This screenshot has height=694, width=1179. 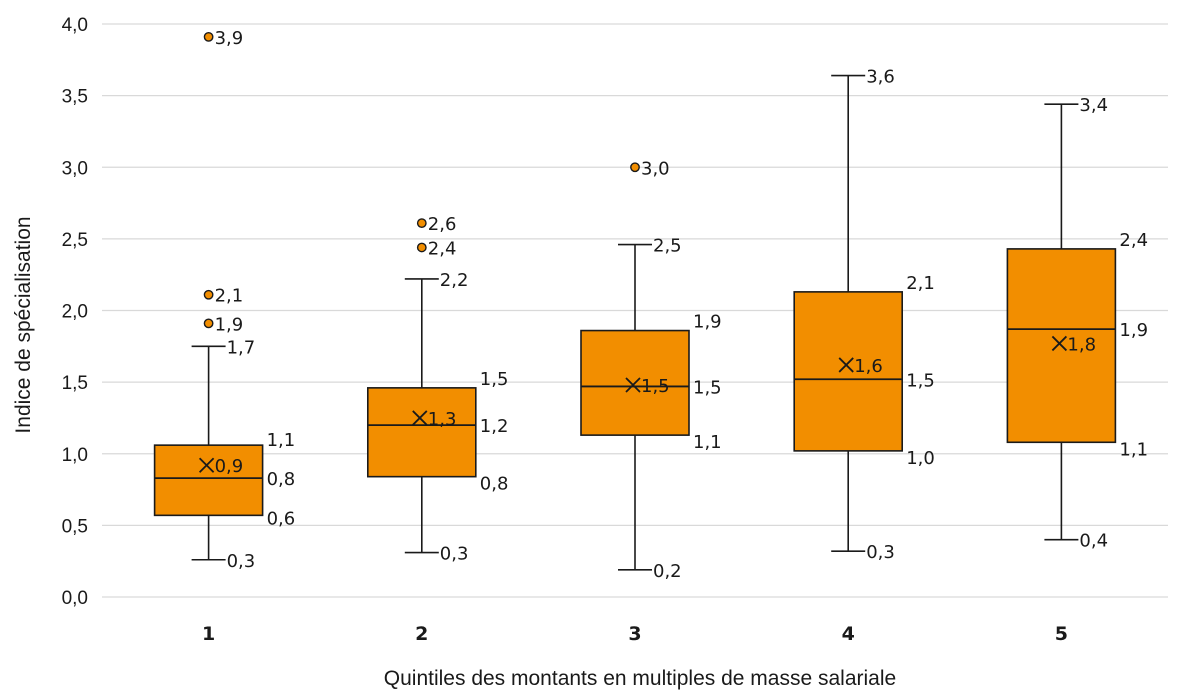 What do you see at coordinates (208, 634) in the screenshot?
I see `x-category-label: 1` at bounding box center [208, 634].